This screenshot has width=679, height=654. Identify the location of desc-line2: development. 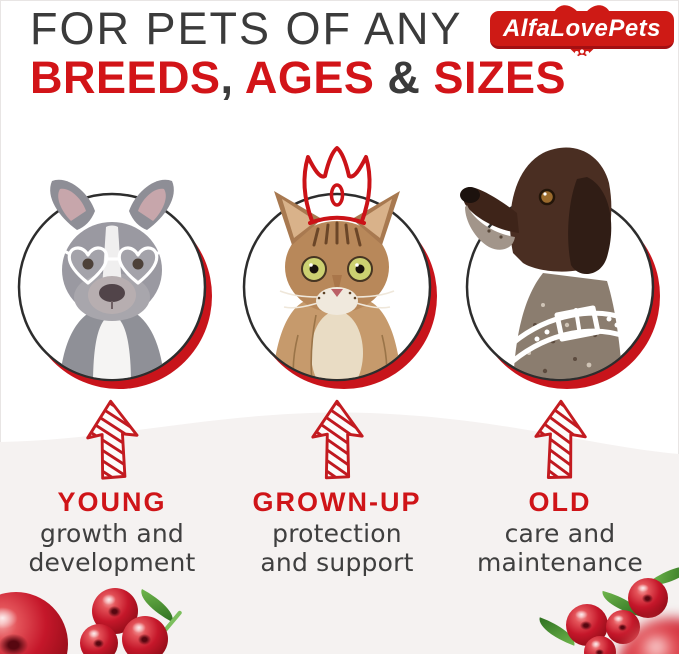
(112, 562).